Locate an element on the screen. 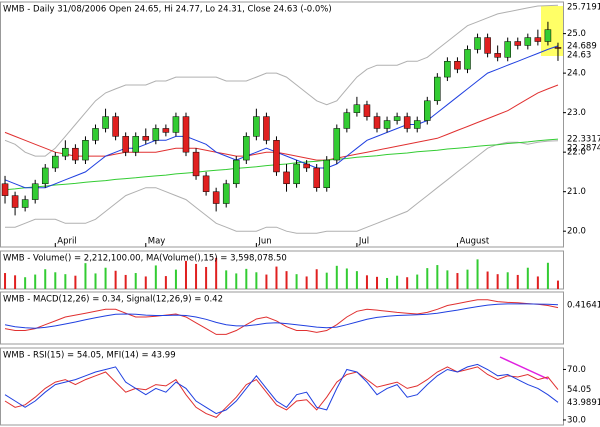 The width and height of the screenshot is (600, 427). y-tick-label: 25.0 is located at coordinates (576, 34).